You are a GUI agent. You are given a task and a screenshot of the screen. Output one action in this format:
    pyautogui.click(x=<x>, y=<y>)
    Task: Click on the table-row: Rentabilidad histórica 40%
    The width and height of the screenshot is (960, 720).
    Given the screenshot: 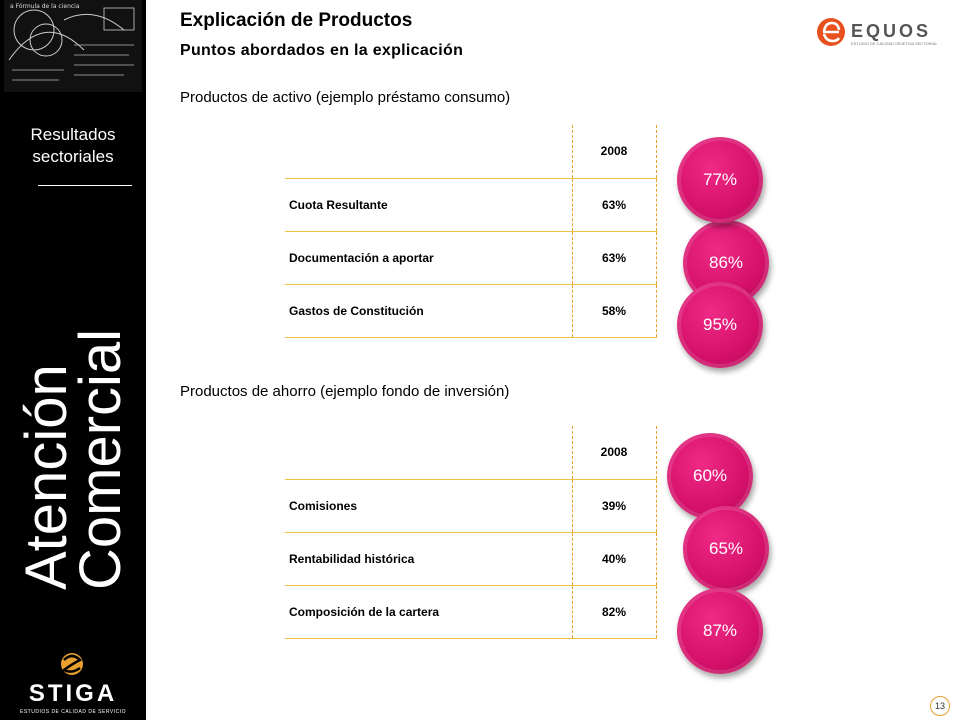 What is the action you would take?
    pyautogui.click(x=471, y=559)
    